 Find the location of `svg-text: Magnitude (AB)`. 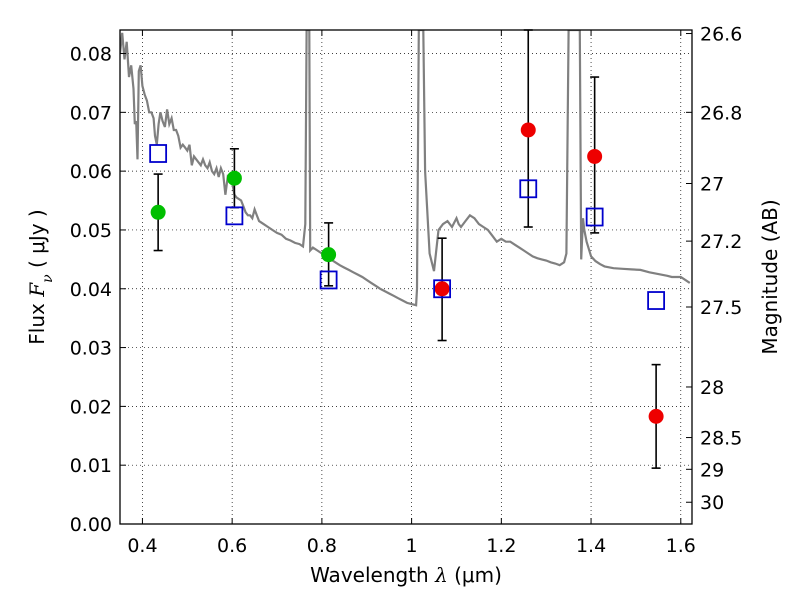

svg-text: Magnitude (AB) is located at coordinates (770, 276).